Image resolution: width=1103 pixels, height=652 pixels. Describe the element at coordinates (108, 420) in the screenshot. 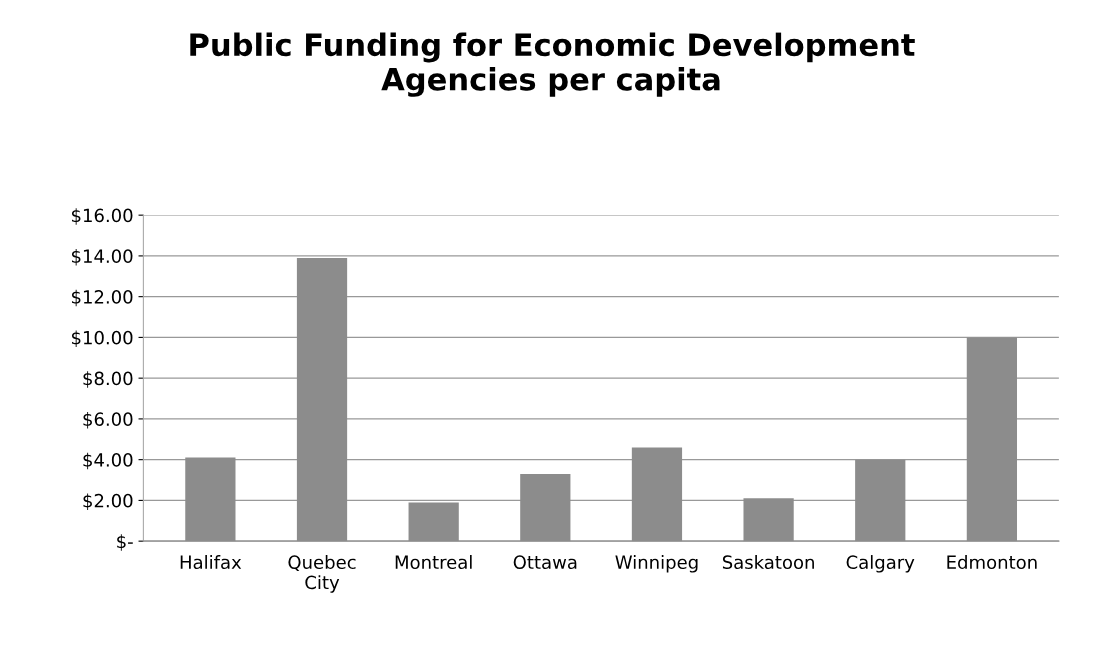

I see `y-tick-label: $6.00` at that location.